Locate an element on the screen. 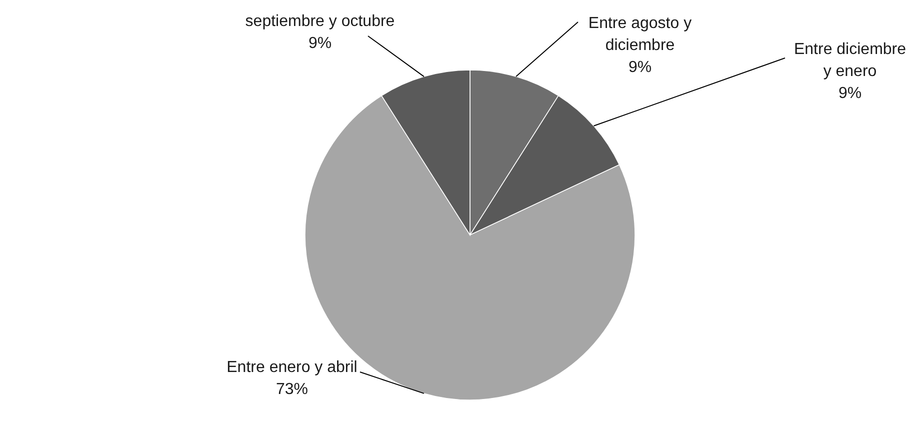 Image resolution: width=917 pixels, height=435 pixels. slice-label: septiembre y octubre is located at coordinates (320, 21).